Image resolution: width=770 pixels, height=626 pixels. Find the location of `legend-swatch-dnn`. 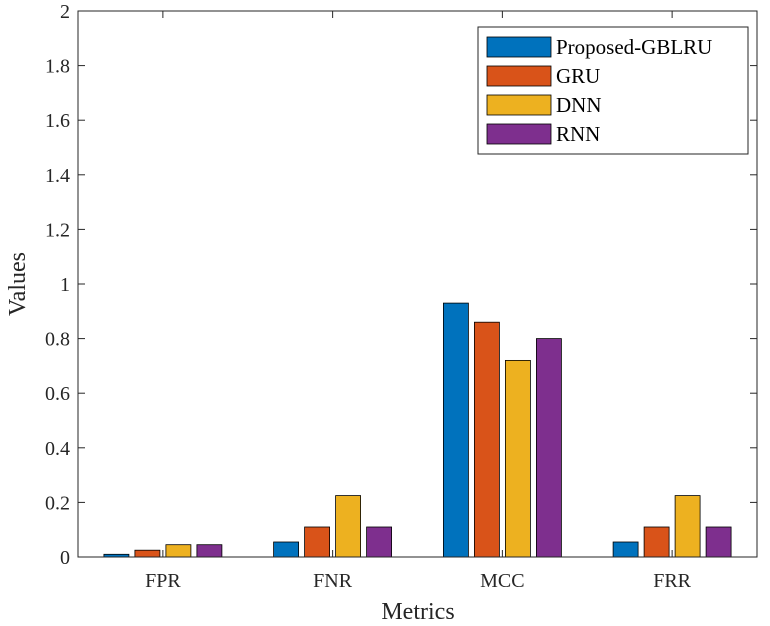

legend-swatch-dnn is located at coordinates (519, 105).